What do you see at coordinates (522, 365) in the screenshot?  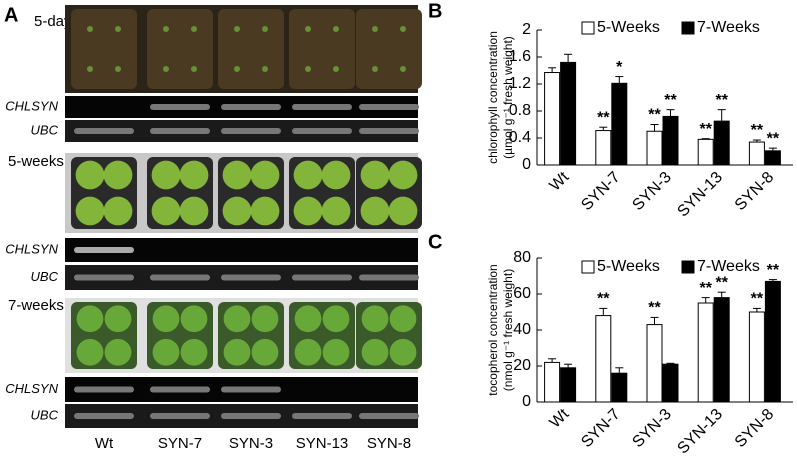 I see `y-tick-label: 20` at bounding box center [522, 365].